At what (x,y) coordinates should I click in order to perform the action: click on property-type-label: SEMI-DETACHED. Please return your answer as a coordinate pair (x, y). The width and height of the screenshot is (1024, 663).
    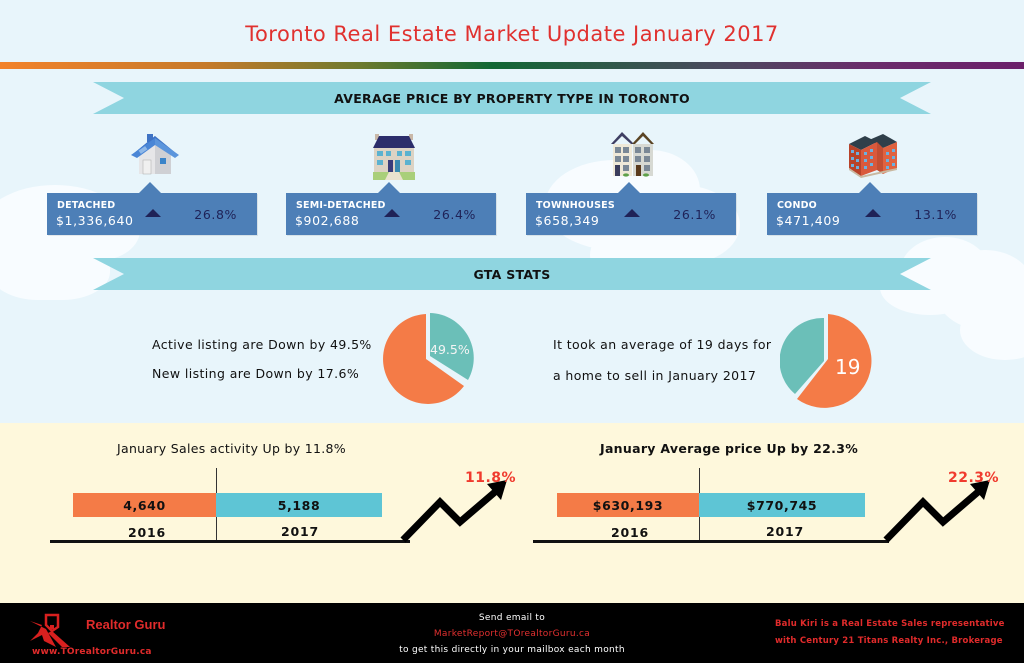
    Looking at the image, I should click on (341, 205).